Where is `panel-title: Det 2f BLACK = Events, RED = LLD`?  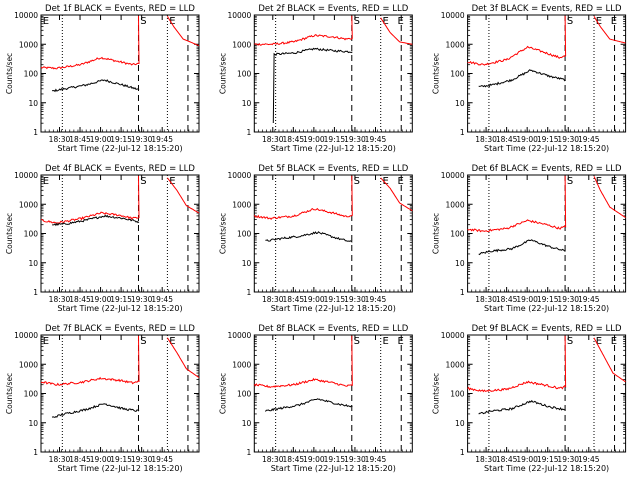
panel-title: Det 2f BLACK = Events, RED = LLD is located at coordinates (333, 9).